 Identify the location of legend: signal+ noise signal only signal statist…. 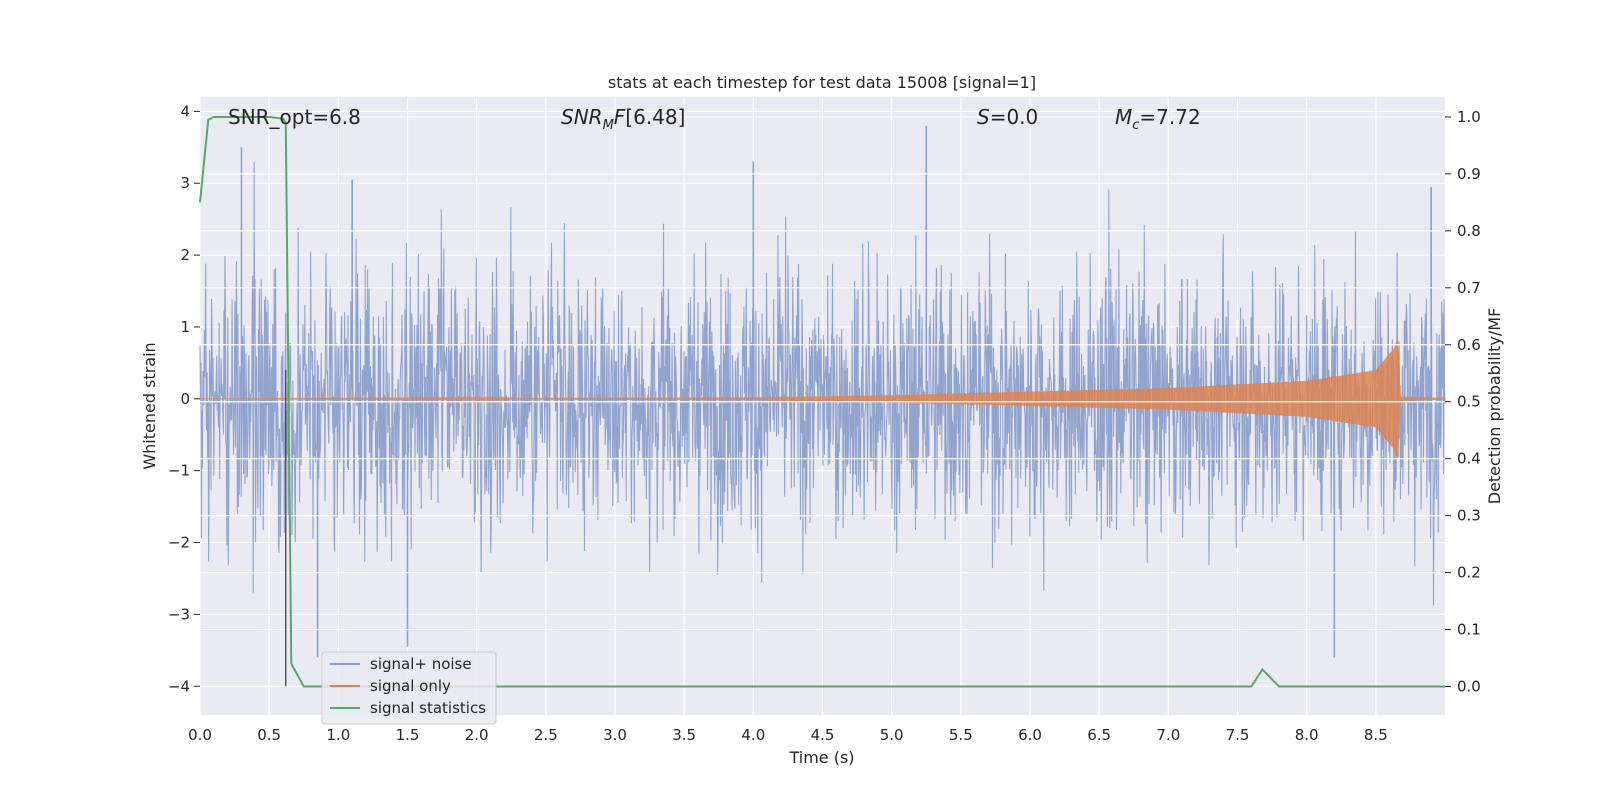
(409, 688).